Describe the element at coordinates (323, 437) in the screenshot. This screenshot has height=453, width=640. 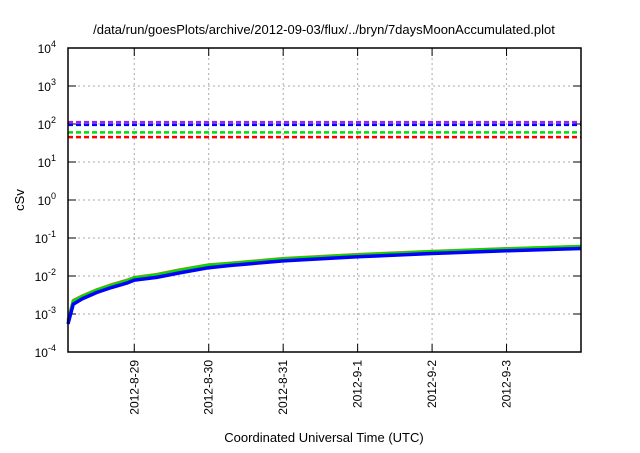
I see `x-axis-label: Coordinated Universal Time (UTC)` at that location.